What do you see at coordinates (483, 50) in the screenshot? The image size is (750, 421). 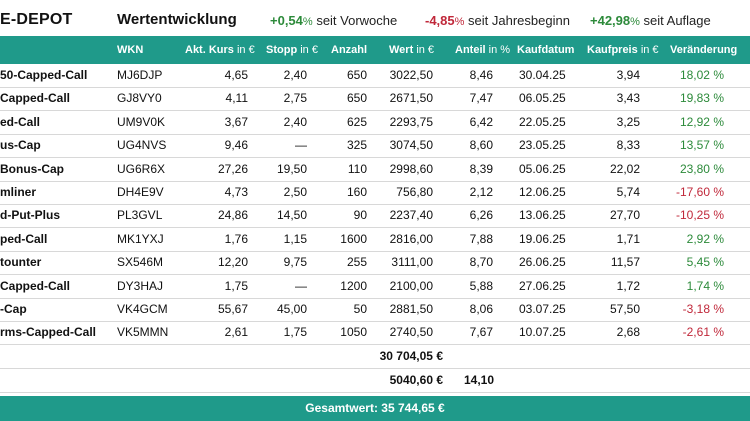 I see `col-anteil: Anteil in %` at bounding box center [483, 50].